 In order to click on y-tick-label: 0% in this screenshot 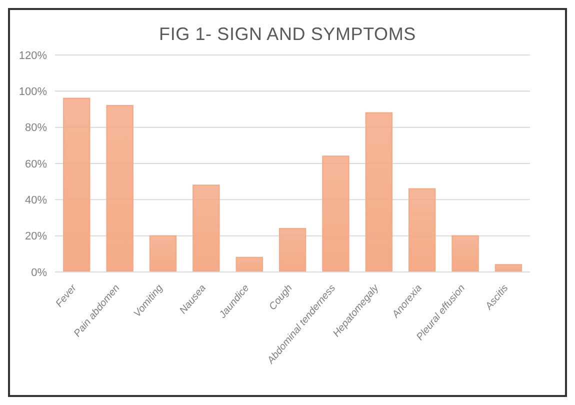, I will do `click(39, 272)`.